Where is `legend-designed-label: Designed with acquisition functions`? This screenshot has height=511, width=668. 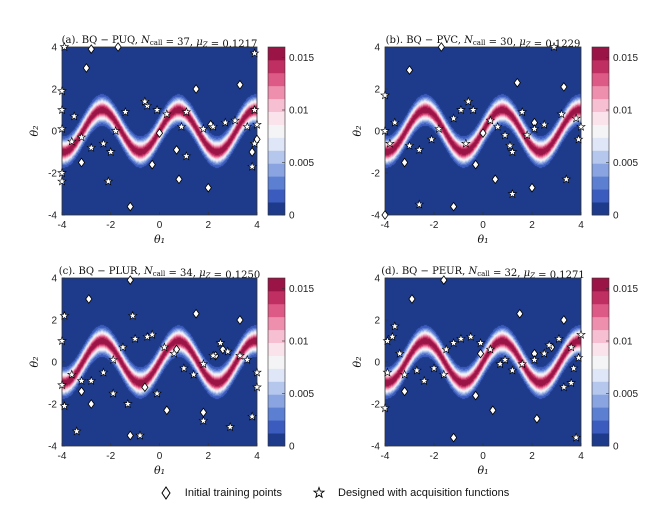 legend-designed-label: Designed with acquisition functions is located at coordinates (424, 493).